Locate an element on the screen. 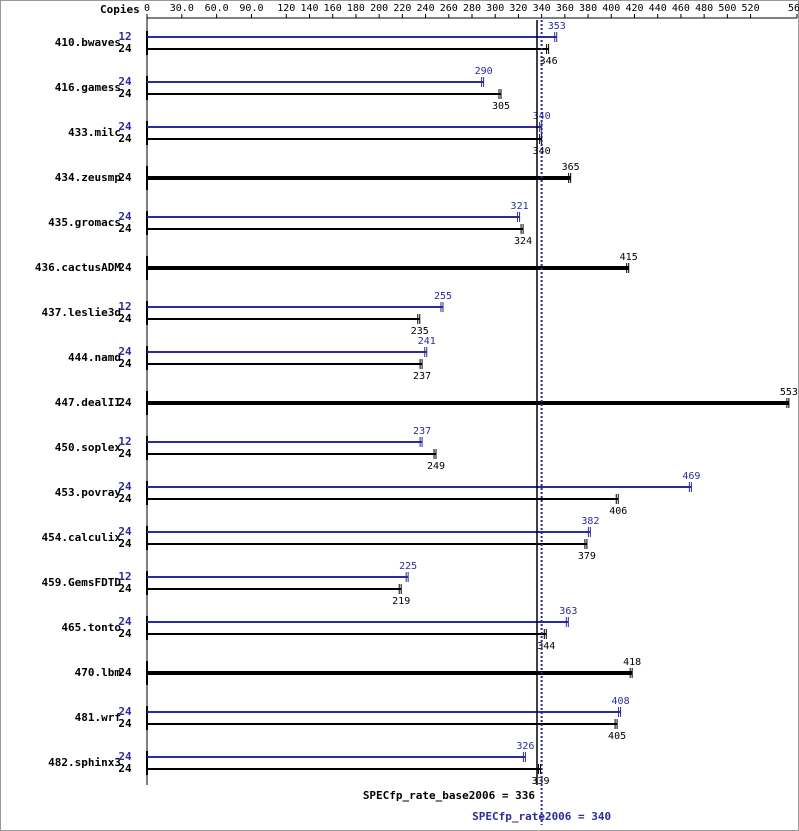 The width and height of the screenshot is (799, 831). x-tick-label: 320 is located at coordinates (518, 8).